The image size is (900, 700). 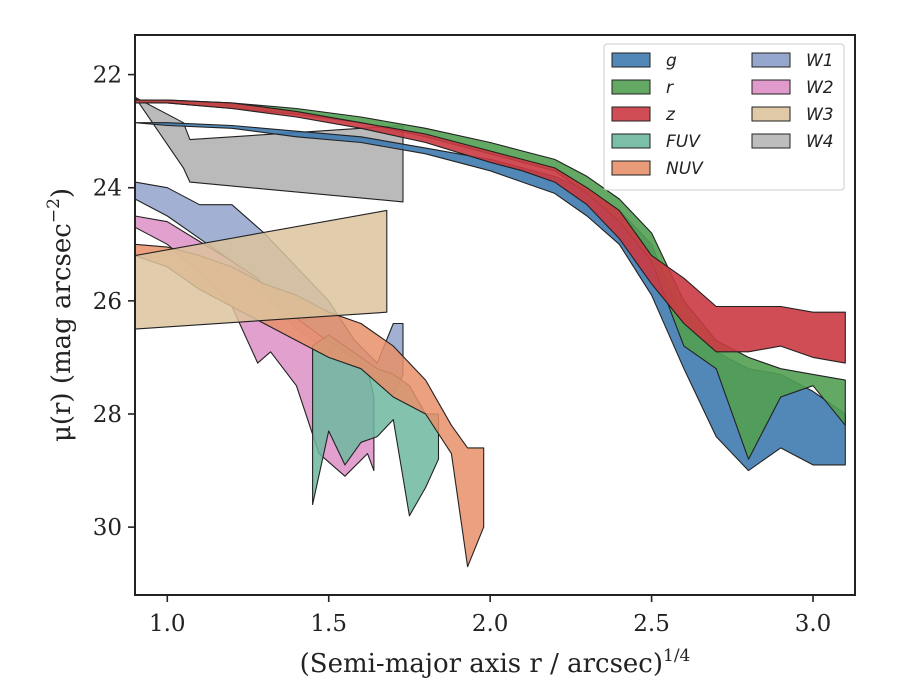 I want to click on x-tick-label: 1.0, so click(x=167, y=624).